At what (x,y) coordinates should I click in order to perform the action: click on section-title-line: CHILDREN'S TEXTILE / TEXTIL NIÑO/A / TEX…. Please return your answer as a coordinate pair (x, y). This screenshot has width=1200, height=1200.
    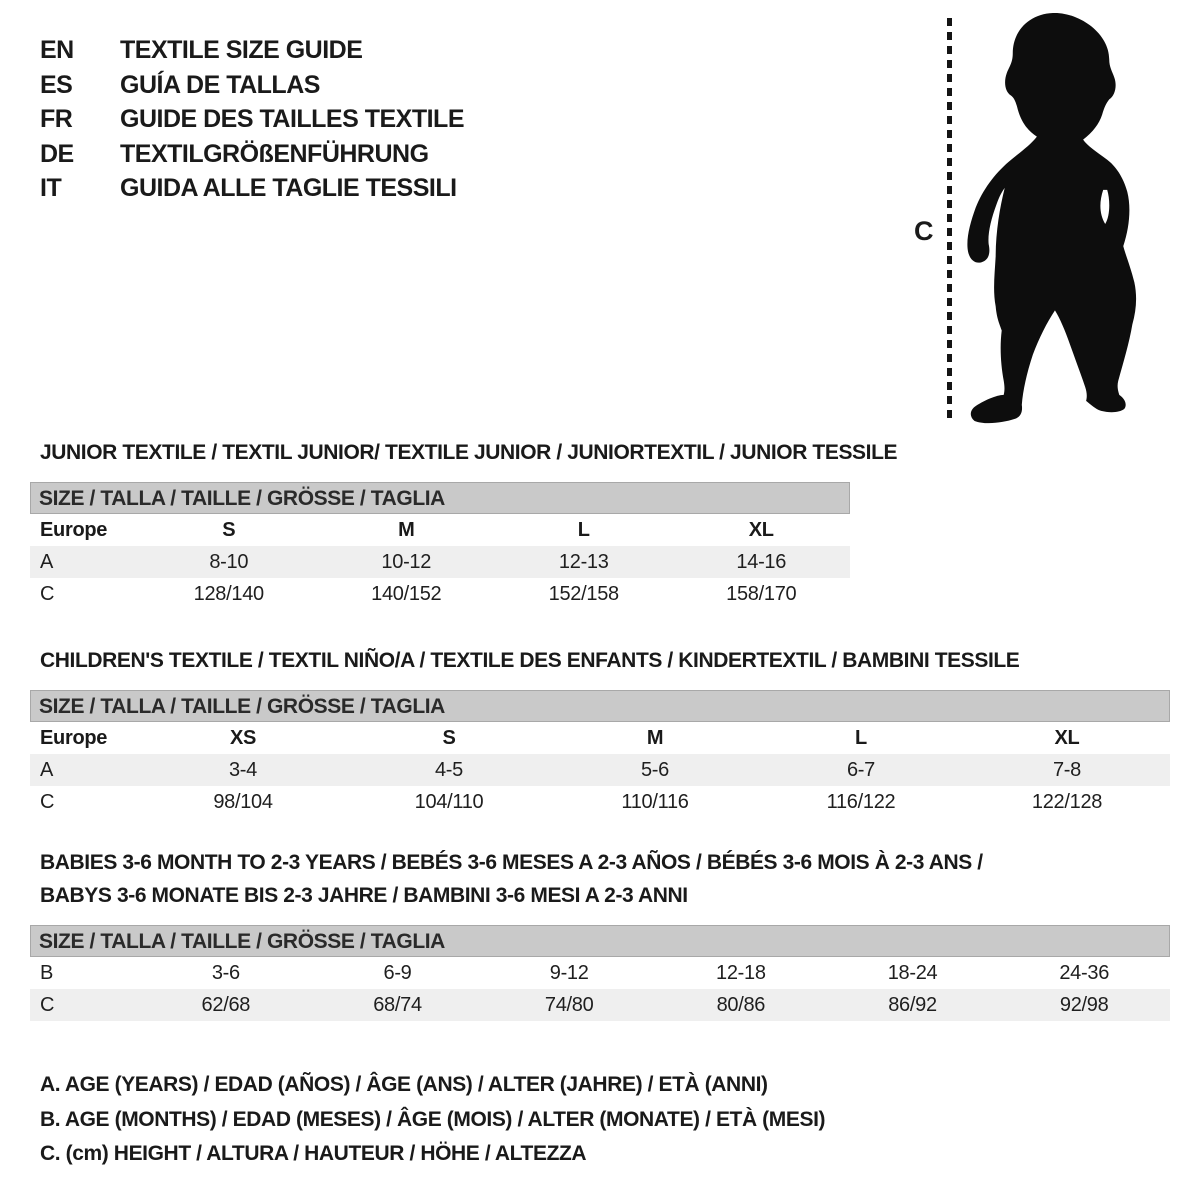
    Looking at the image, I should click on (530, 660).